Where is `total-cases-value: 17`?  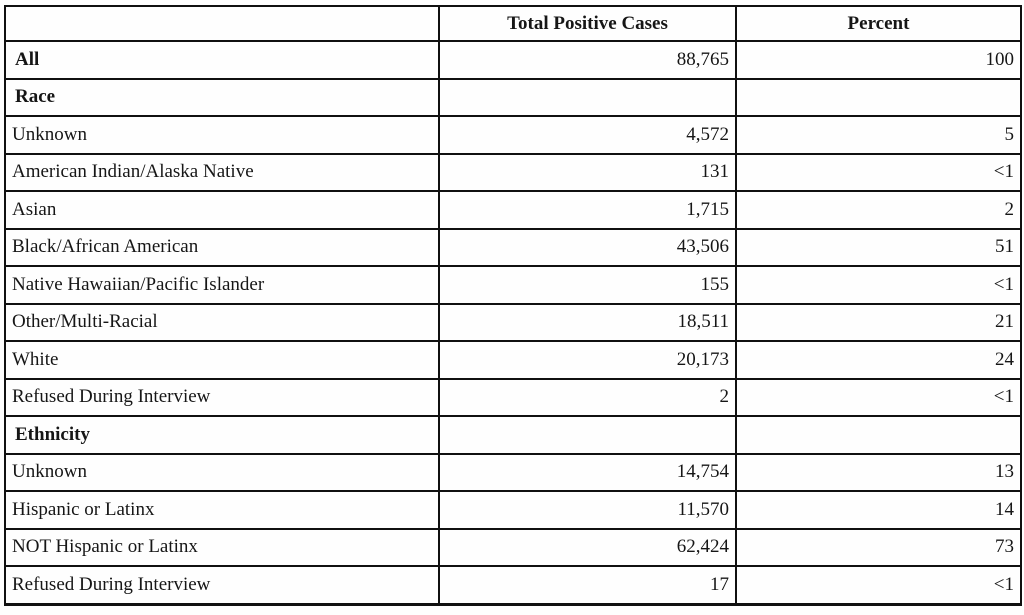
total-cases-value: 17 is located at coordinates (587, 585).